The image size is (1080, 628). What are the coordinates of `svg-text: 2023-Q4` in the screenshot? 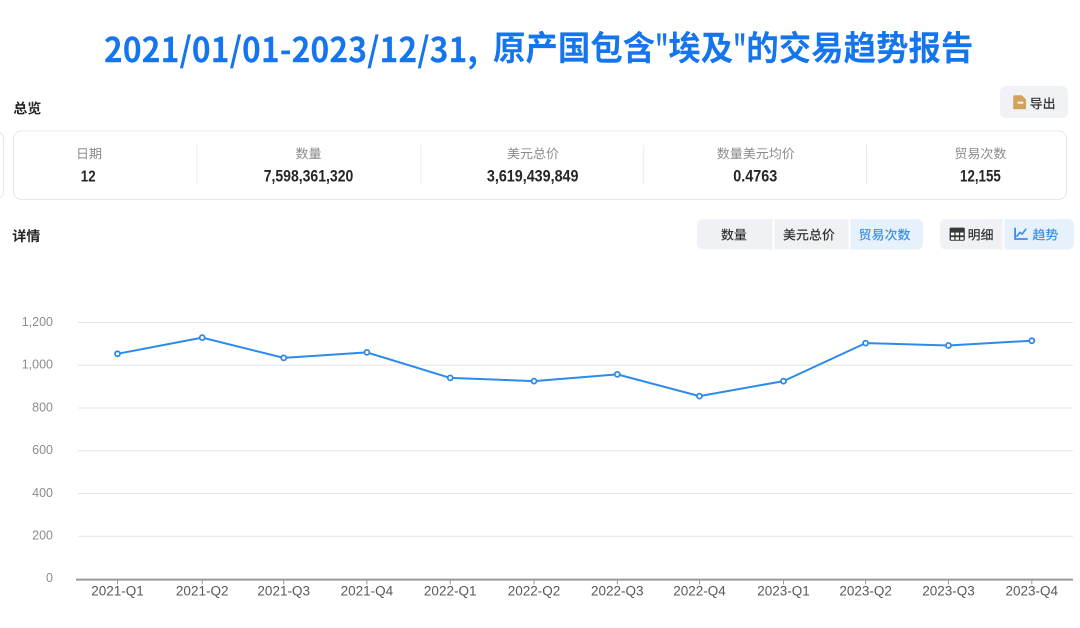 It's located at (1032, 591).